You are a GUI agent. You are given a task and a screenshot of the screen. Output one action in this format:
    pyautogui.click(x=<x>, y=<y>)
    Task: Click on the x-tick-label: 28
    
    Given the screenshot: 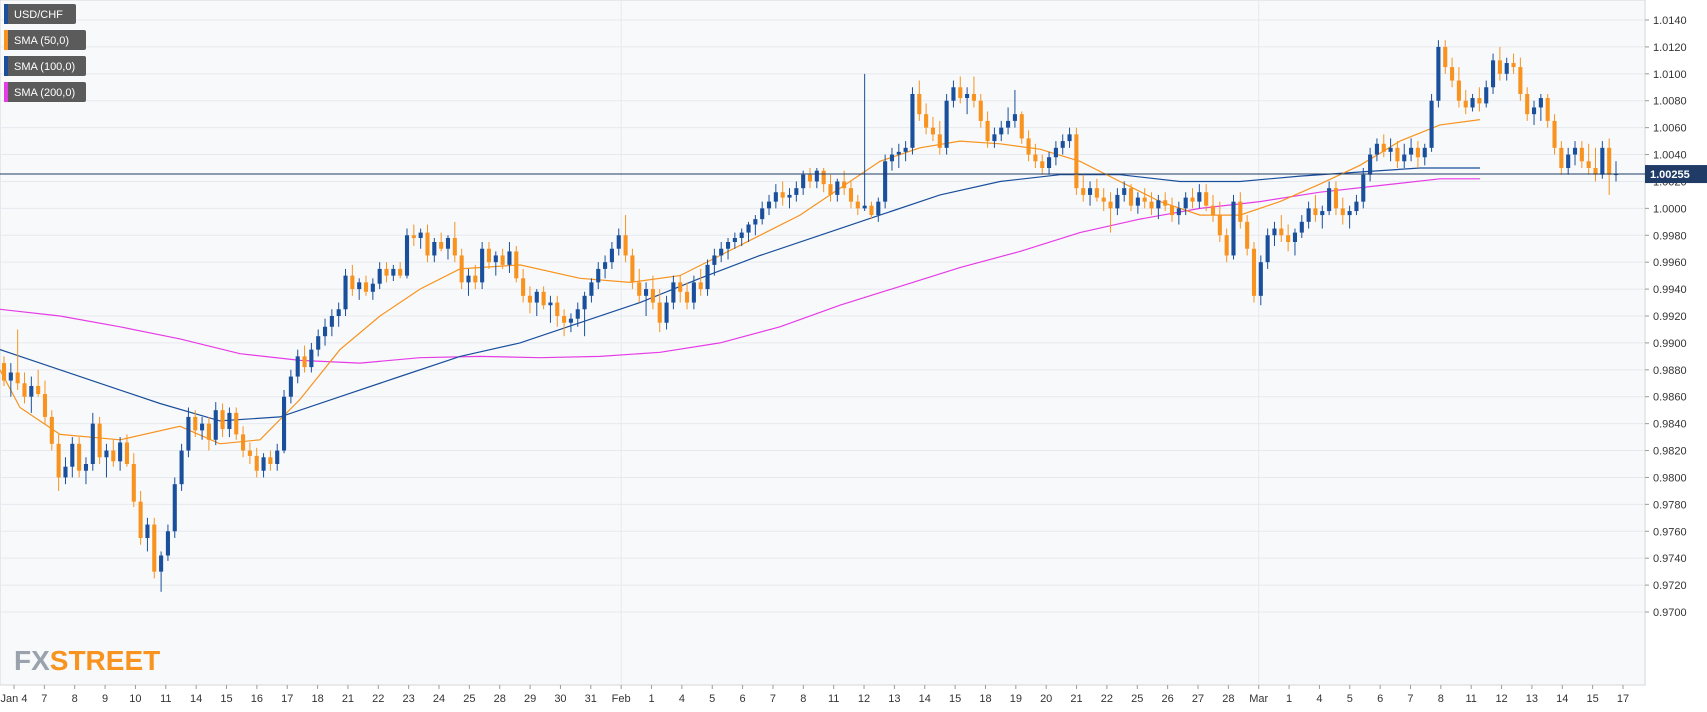 What is the action you would take?
    pyautogui.click(x=1228, y=699)
    